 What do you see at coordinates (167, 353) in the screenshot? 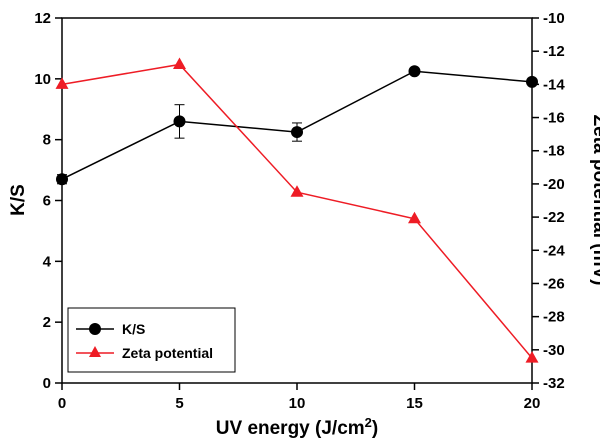
I see `legend-label-zeta: Zeta potential` at bounding box center [167, 353].